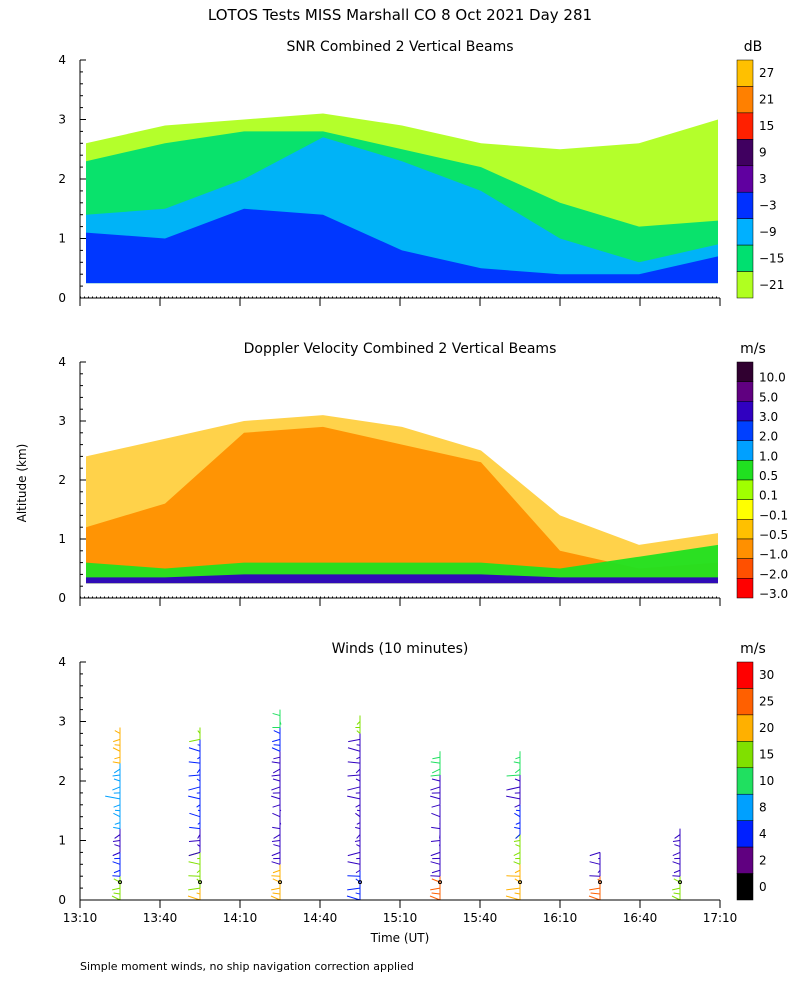  What do you see at coordinates (62, 298) in the screenshot?
I see `y-tick-label: 0` at bounding box center [62, 298].